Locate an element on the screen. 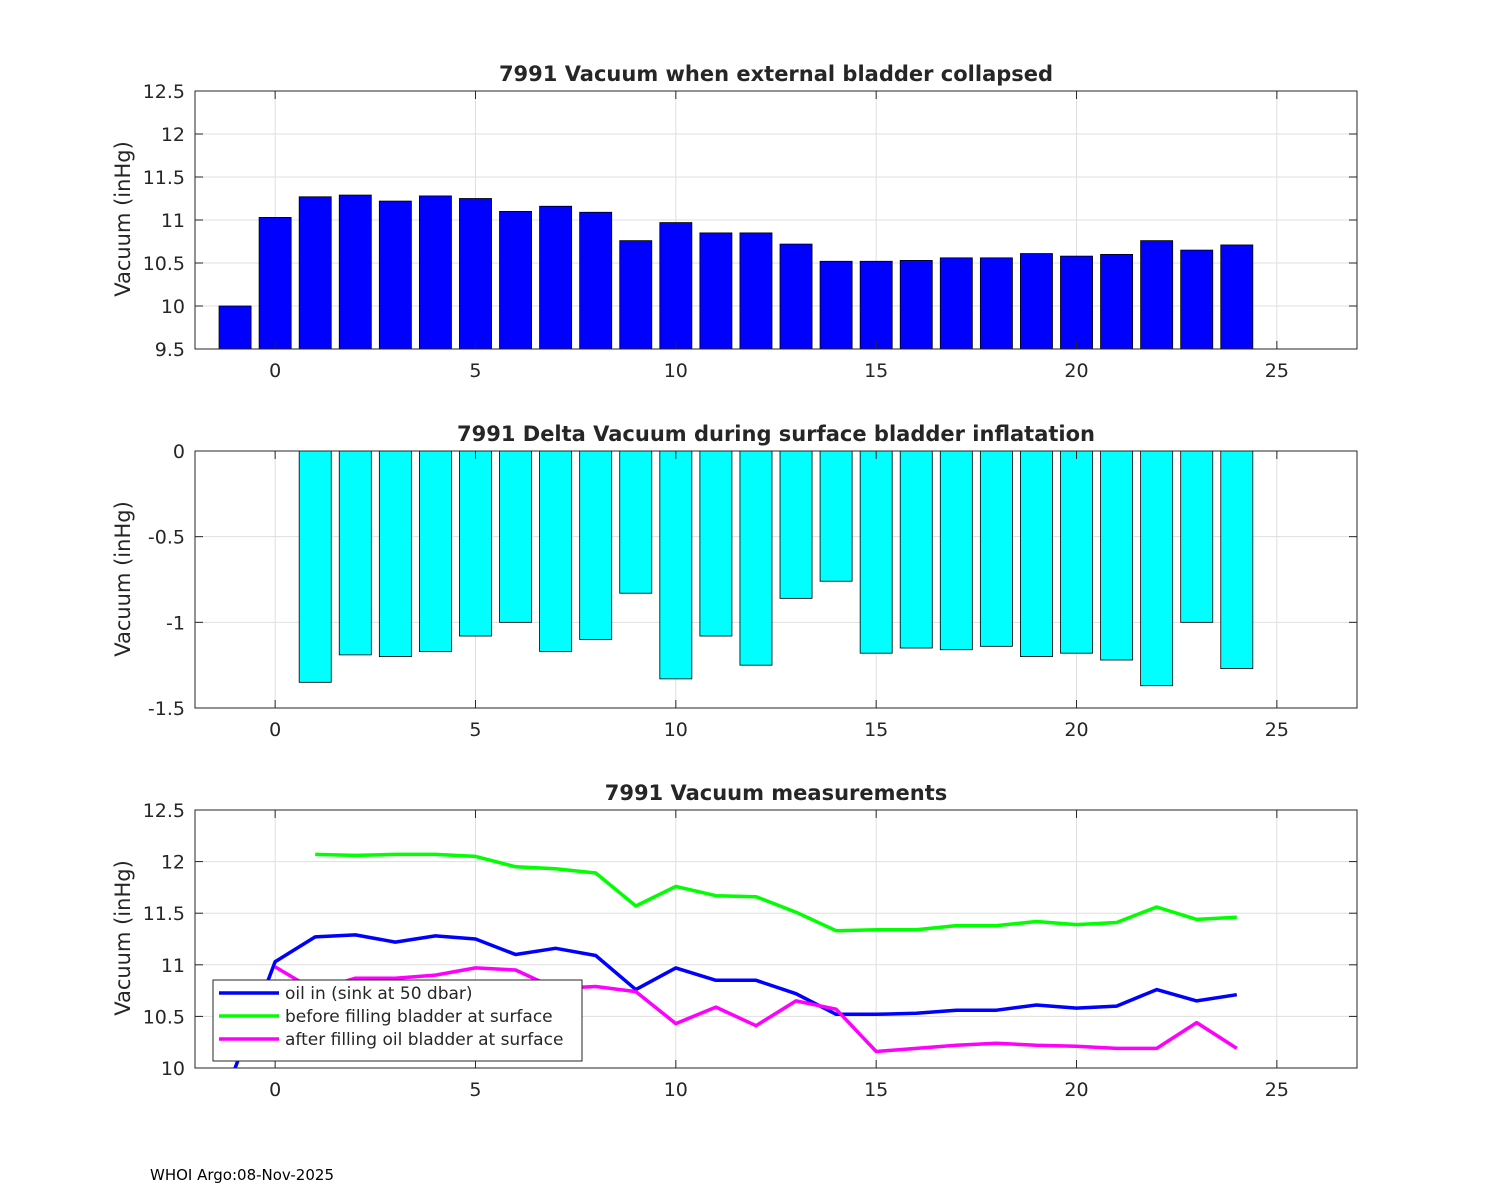 This screenshot has height=1200, width=1500. y-tick-label: 12 is located at coordinates (173, 863).